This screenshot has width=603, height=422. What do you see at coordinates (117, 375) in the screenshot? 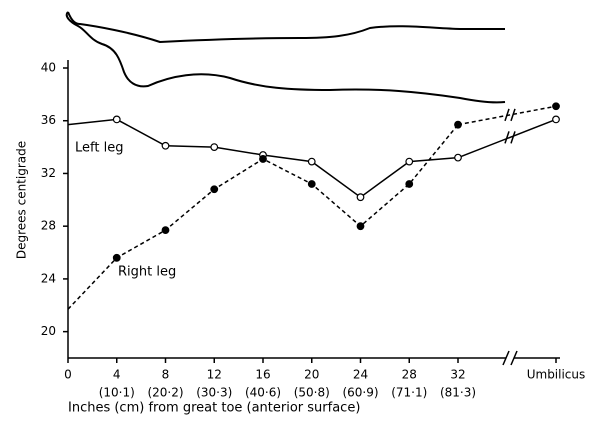
I see `x-tick-label: 4` at bounding box center [117, 375].